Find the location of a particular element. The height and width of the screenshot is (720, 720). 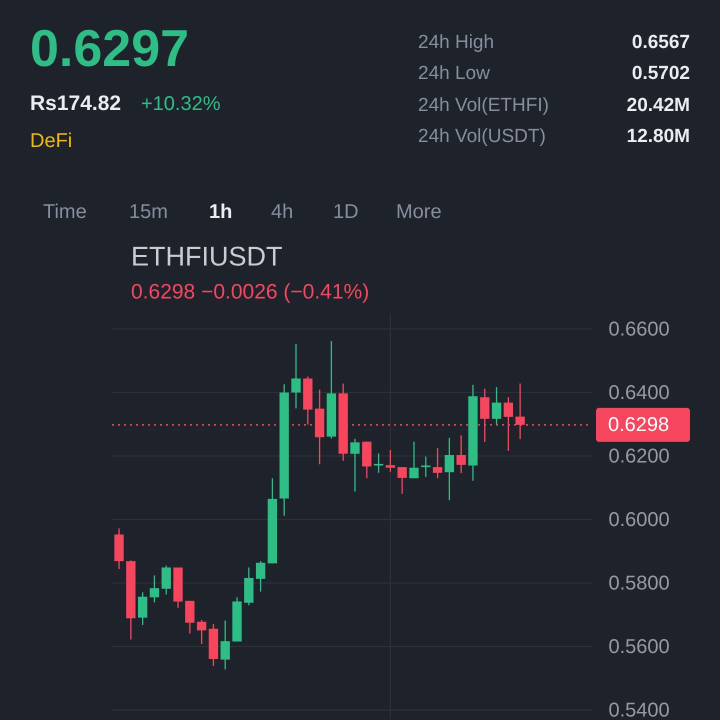

y-tick-label: 0.5800 is located at coordinates (639, 583).